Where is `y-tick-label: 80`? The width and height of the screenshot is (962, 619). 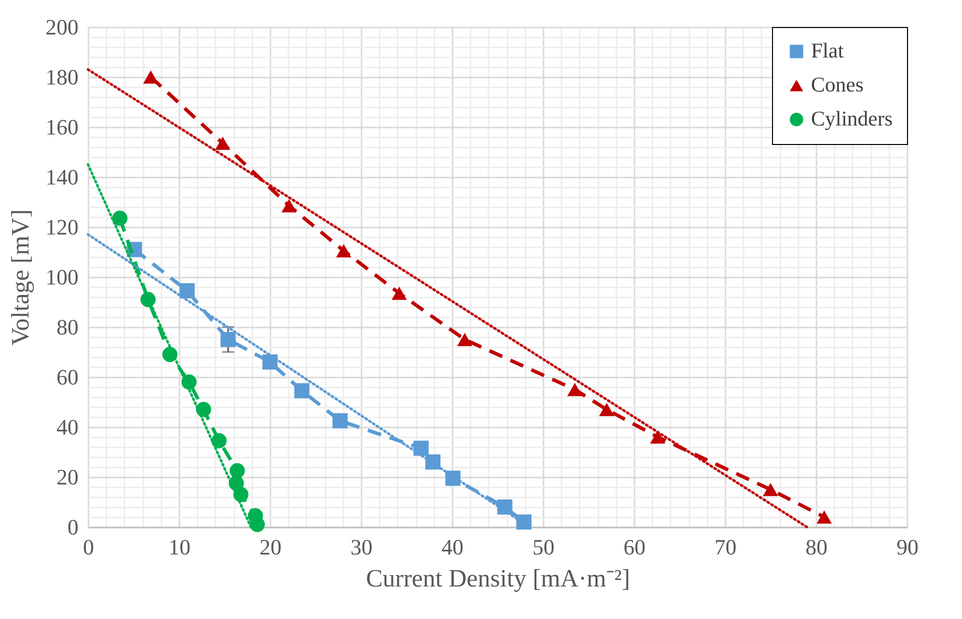
y-tick-label: 80 is located at coordinates (67, 327).